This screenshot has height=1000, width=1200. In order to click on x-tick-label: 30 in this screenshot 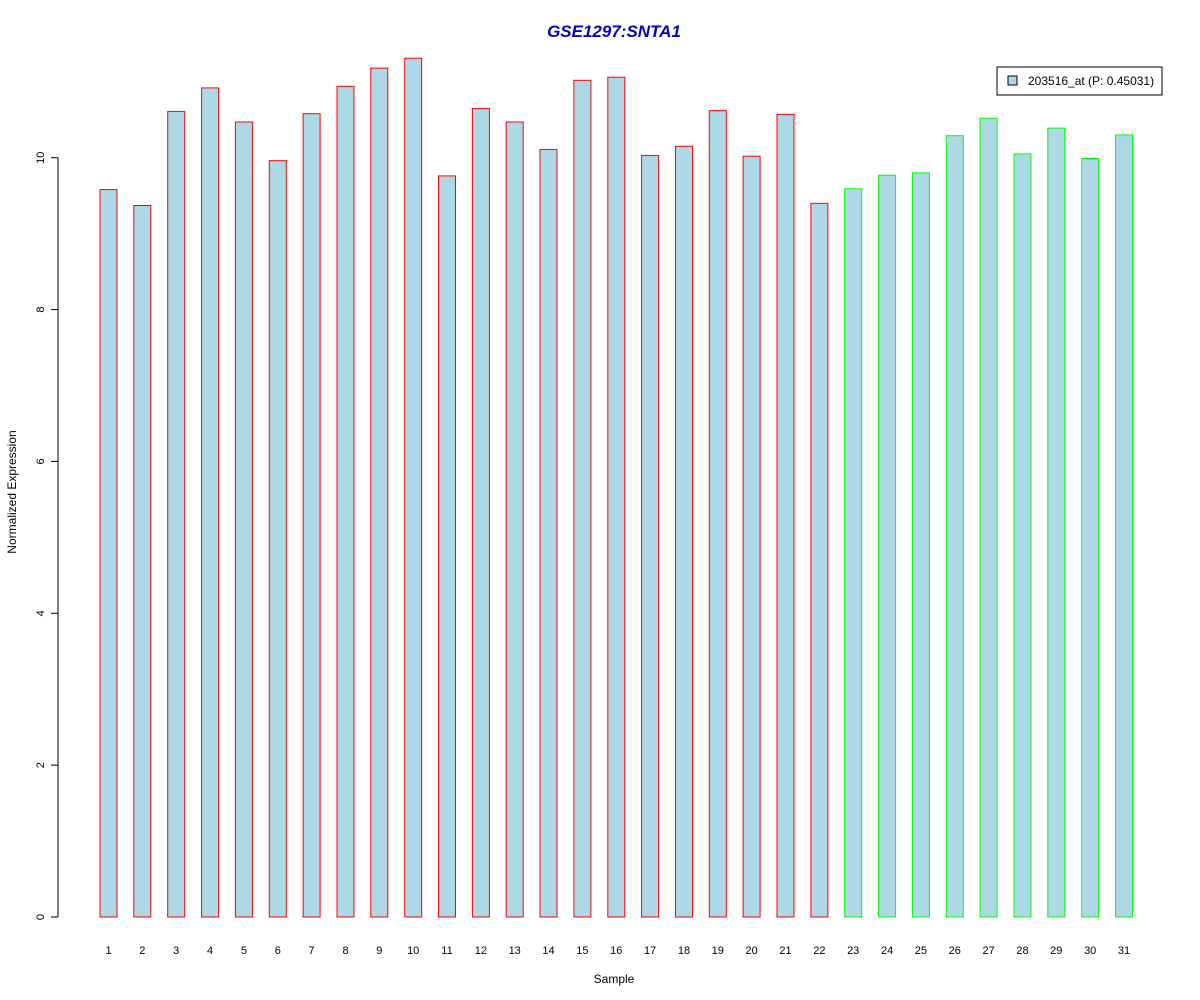, I will do `click(1090, 951)`.